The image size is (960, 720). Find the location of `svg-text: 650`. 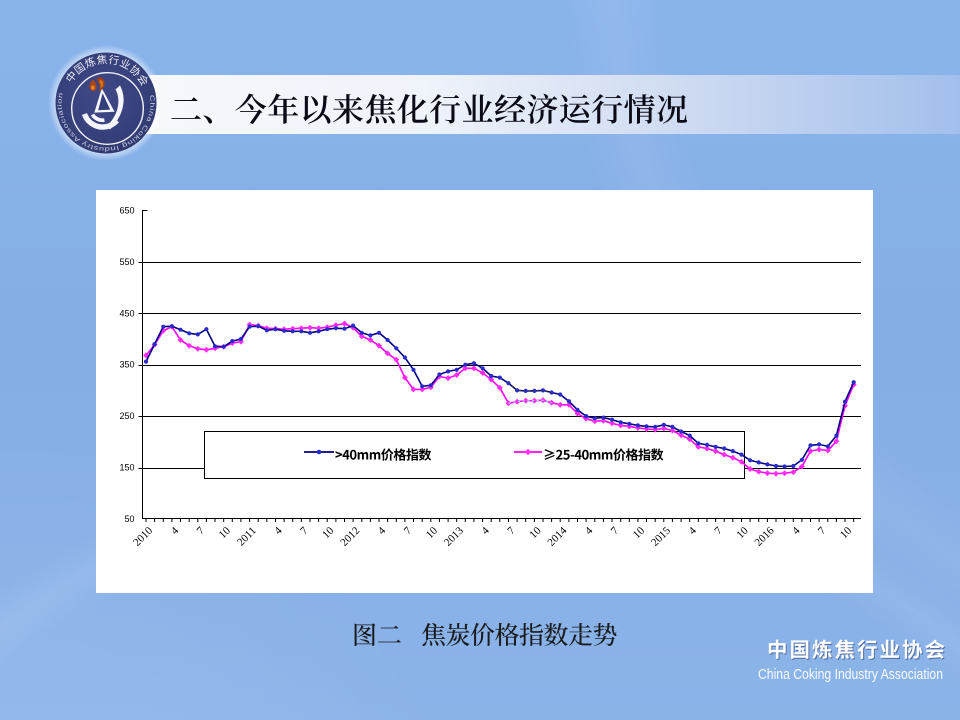

svg-text: 650 is located at coordinates (126, 211).